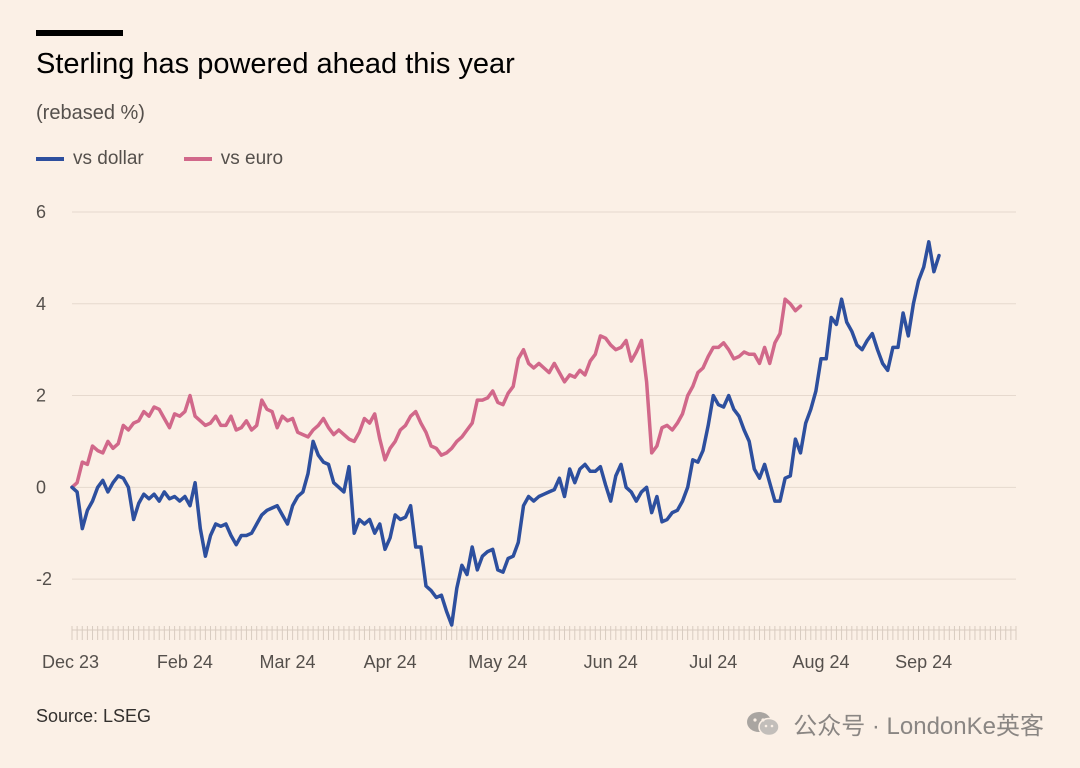 The image size is (1080, 768). What do you see at coordinates (41, 304) in the screenshot?
I see `y-tick-label: 4` at bounding box center [41, 304].